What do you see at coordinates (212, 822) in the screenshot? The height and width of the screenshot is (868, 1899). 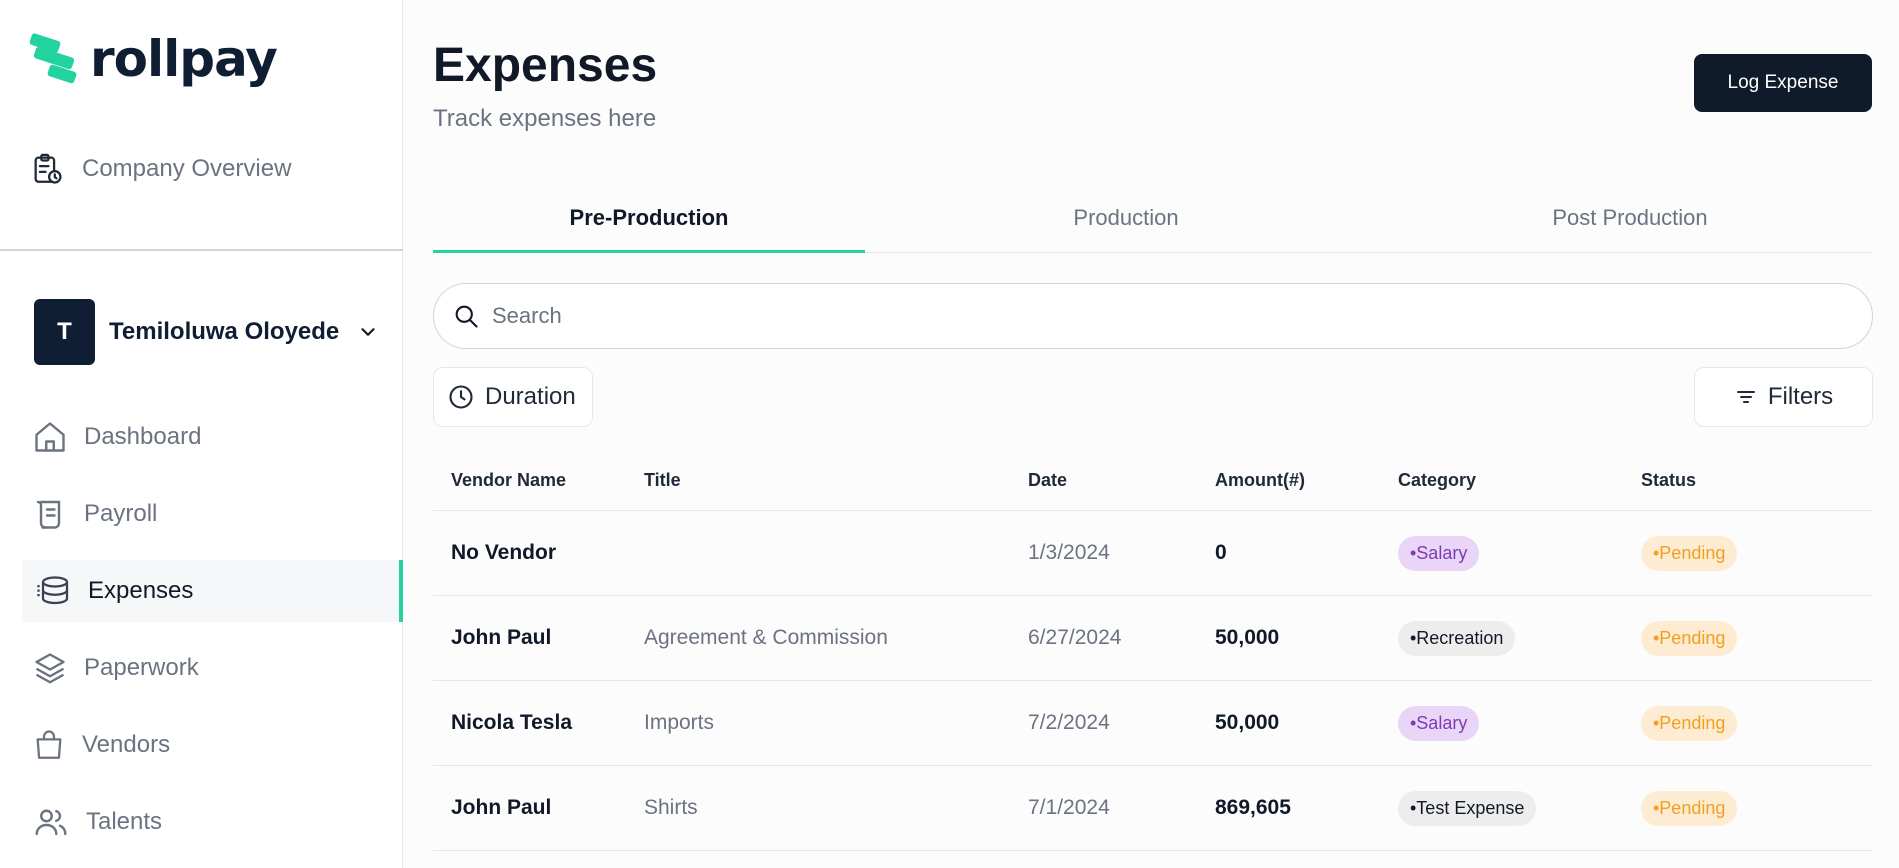 I see `sidebar-item-talents: Talents` at bounding box center [212, 822].